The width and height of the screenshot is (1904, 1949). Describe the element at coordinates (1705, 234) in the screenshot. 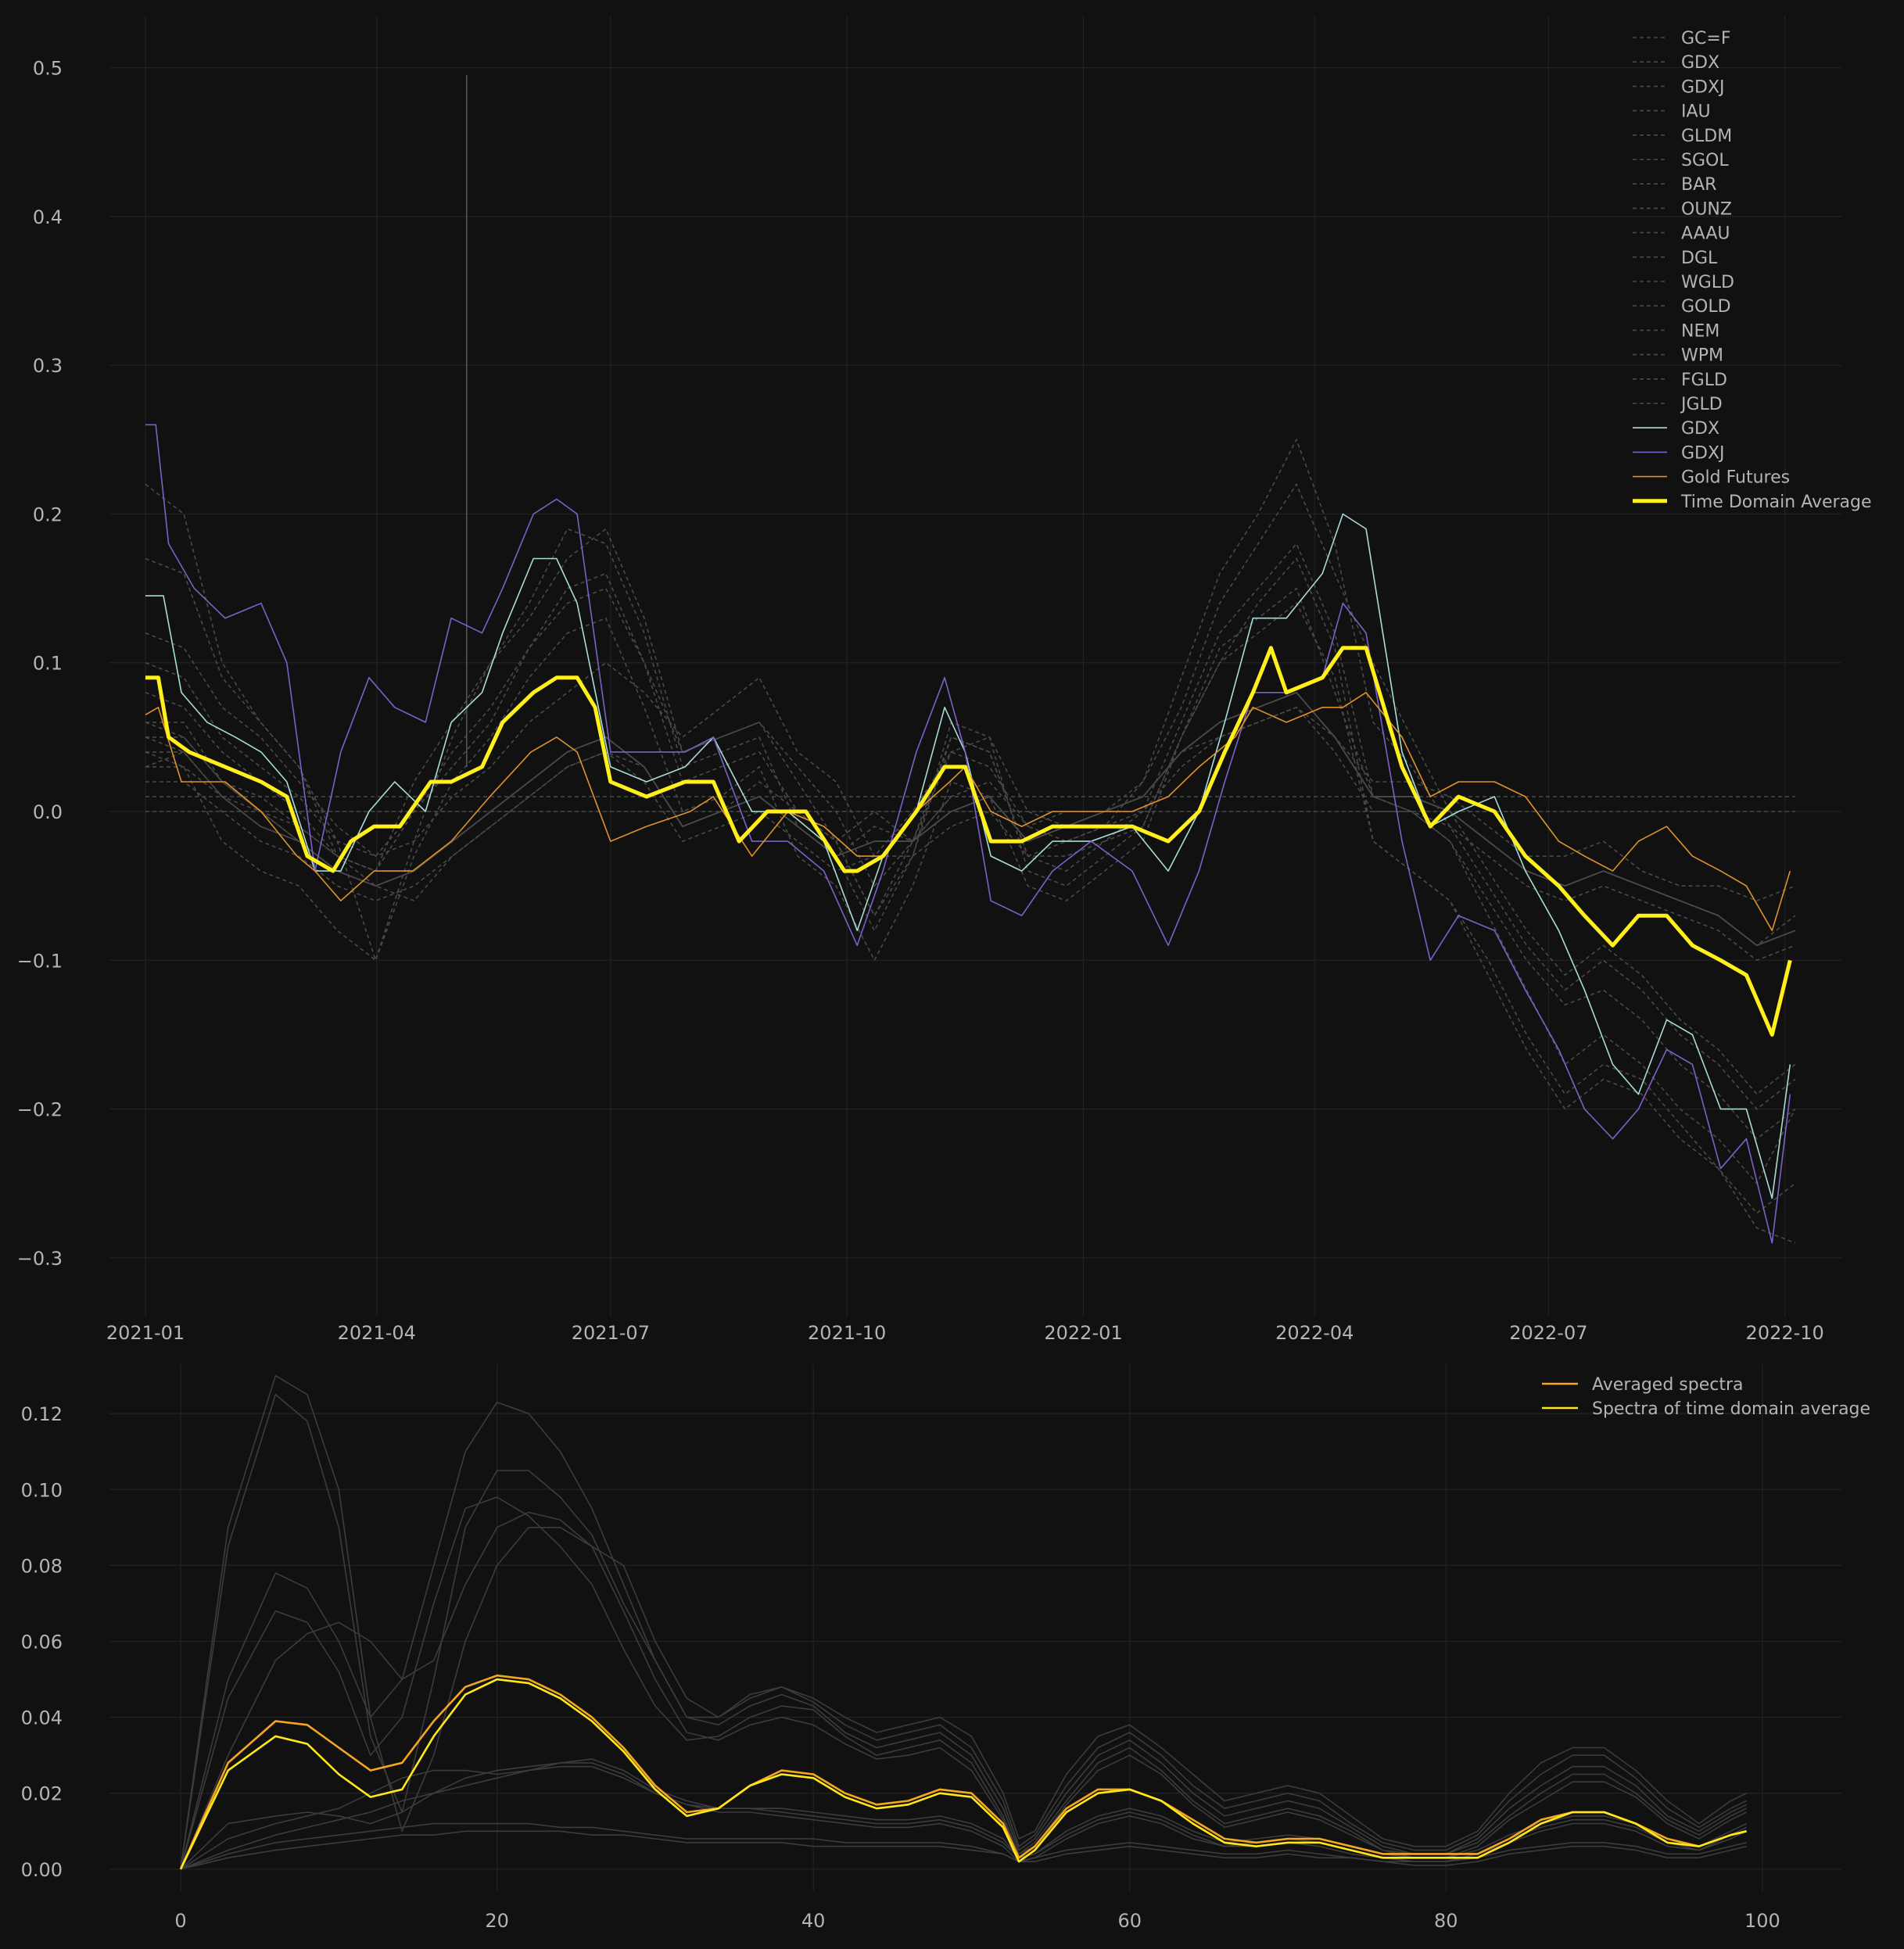

I see `legend-label: AAAU` at that location.